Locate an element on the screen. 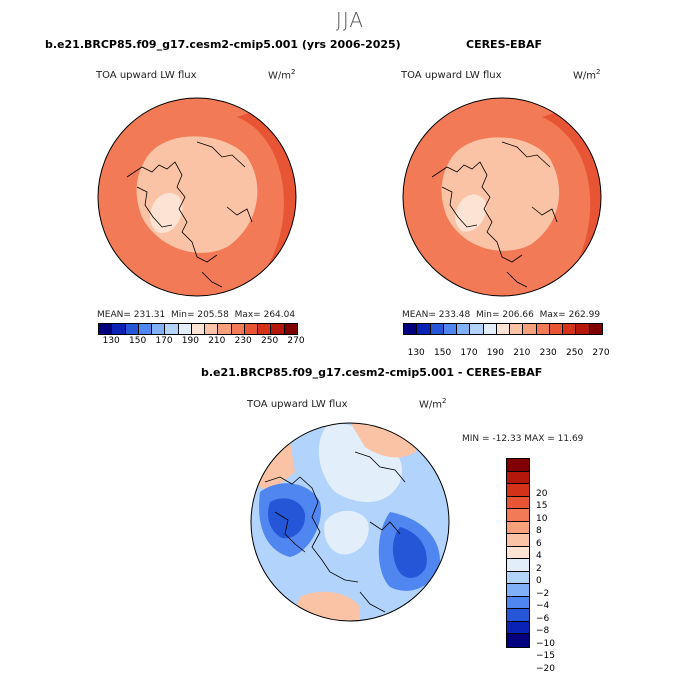 This screenshot has width=700, height=700. model-colorbar-ticks: 130 150 170 190 210 230 250 270 is located at coordinates (201, 342).